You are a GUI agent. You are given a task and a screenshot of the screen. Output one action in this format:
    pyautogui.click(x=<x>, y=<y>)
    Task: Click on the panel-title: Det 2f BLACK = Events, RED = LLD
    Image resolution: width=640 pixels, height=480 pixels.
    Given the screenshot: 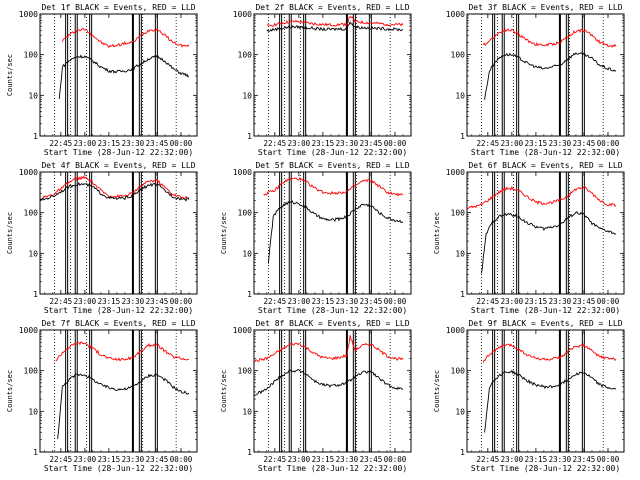 What is the action you would take?
    pyautogui.click(x=332, y=7)
    